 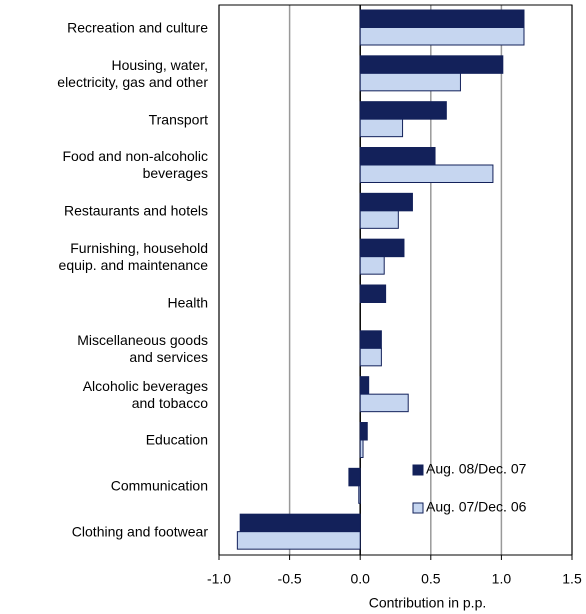 I want to click on y-tick-label: Food and non-alcoholic beverages, so click(x=135, y=165).